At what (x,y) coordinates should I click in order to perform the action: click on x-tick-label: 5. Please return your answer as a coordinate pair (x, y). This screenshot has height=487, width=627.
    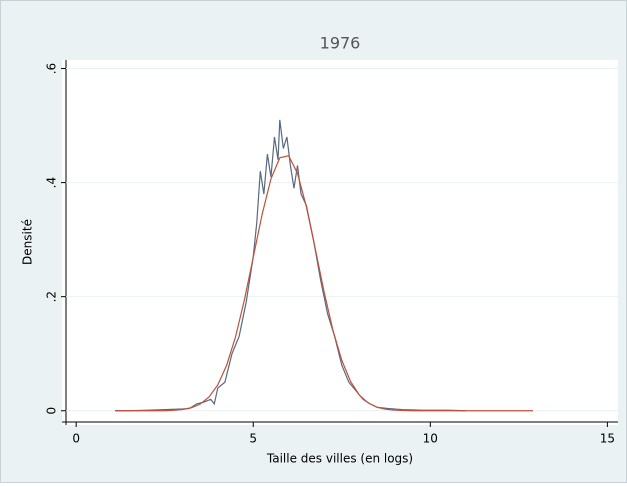
    Looking at the image, I should click on (253, 439).